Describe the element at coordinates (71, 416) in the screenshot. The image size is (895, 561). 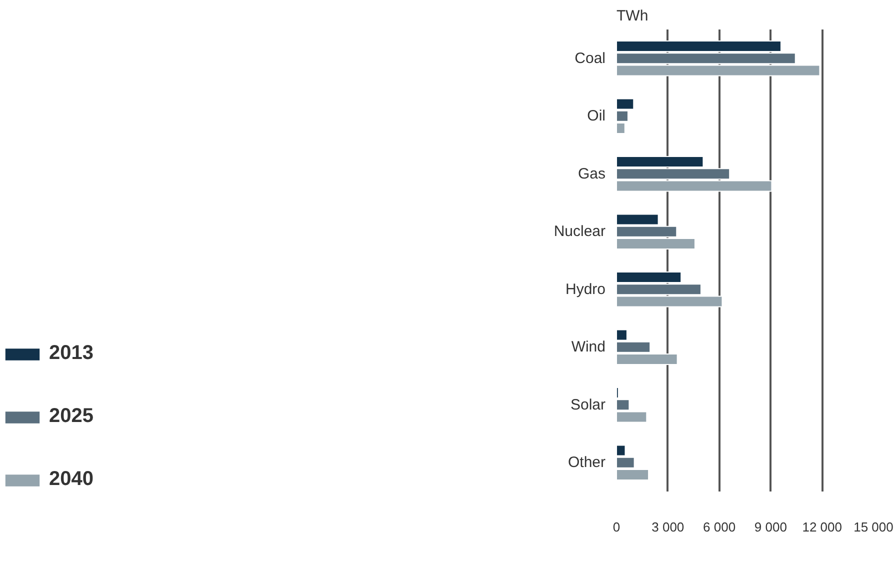
I see `legend-label: 2025` at that location.